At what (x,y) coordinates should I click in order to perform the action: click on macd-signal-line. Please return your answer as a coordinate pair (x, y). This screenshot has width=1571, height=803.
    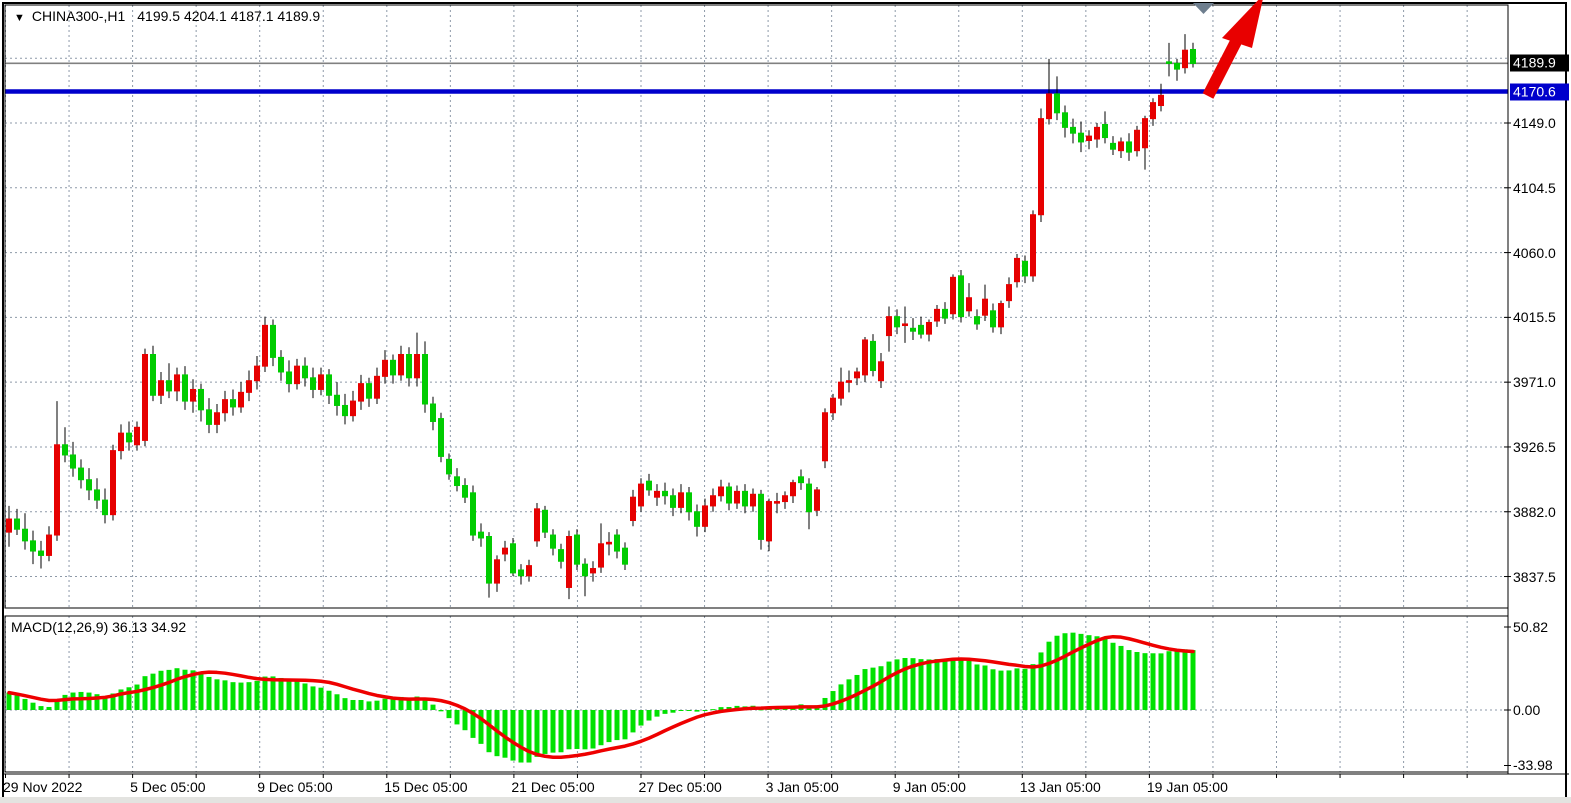
    Looking at the image, I should click on (601, 696).